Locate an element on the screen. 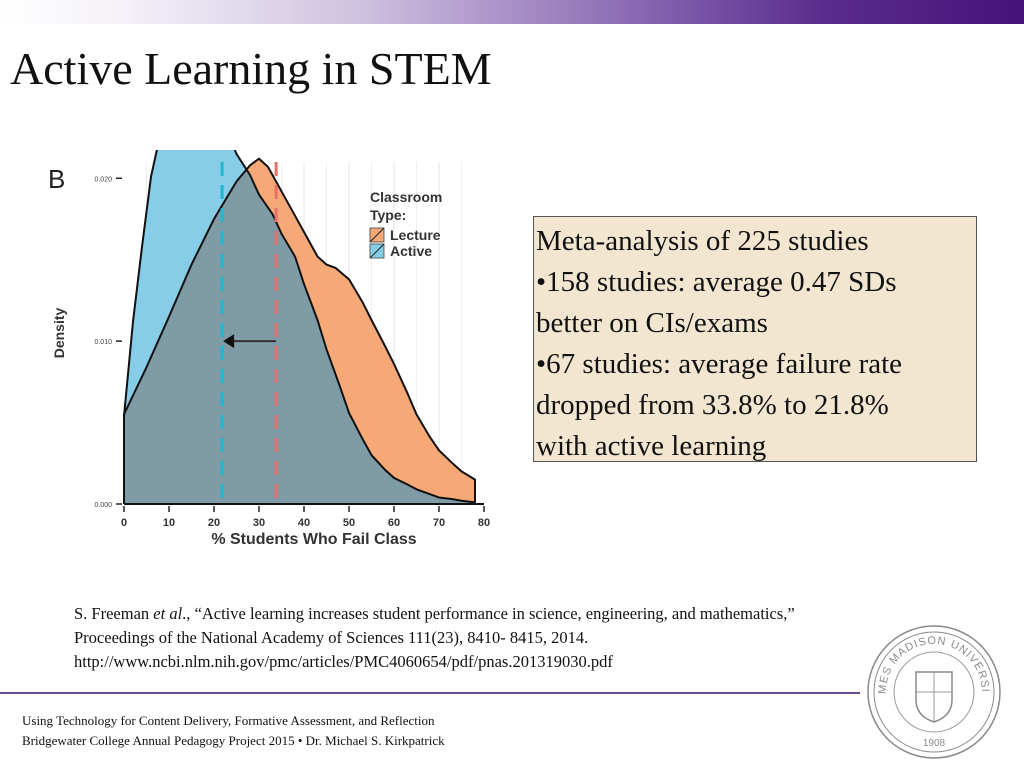 The image size is (1024, 768). callout-line: •67 studies: average failure rate is located at coordinates (719, 364).